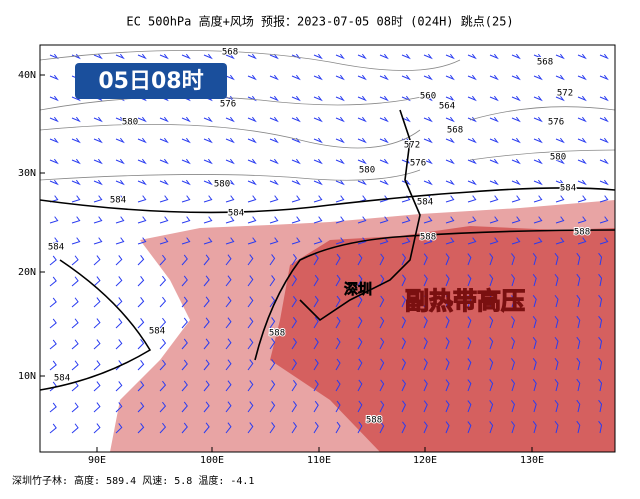  What do you see at coordinates (428, 97) in the screenshot?
I see `contour-label: 560` at bounding box center [428, 97].